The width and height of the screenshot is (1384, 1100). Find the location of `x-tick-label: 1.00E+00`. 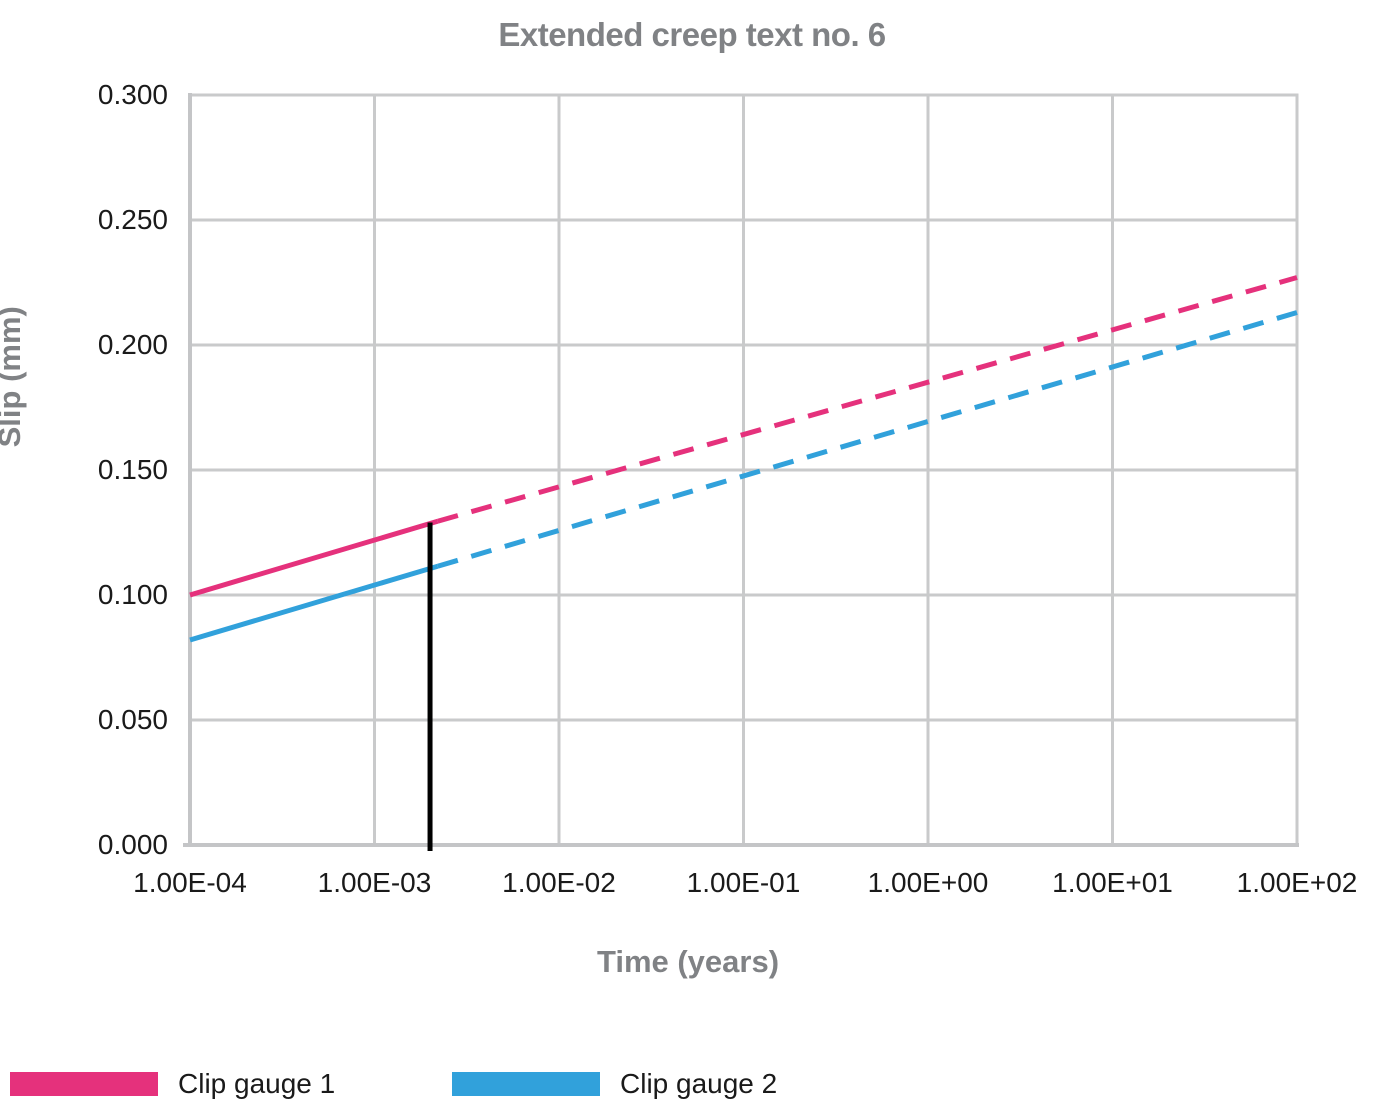

x-tick-label: 1.00E+00 is located at coordinates (928, 882).